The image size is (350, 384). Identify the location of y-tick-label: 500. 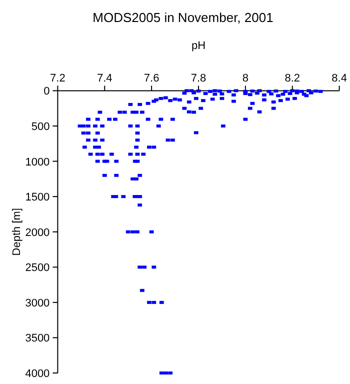
(40, 126).